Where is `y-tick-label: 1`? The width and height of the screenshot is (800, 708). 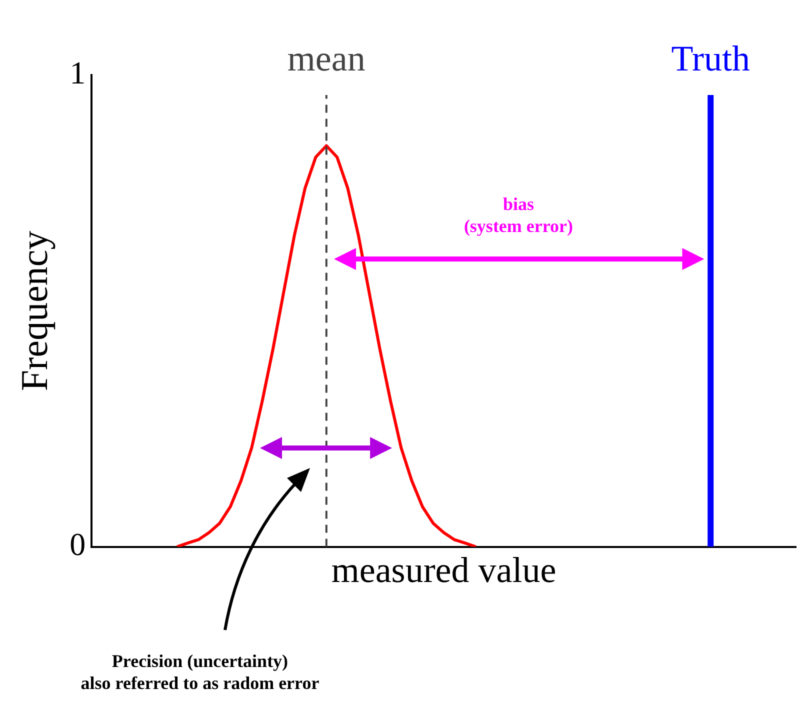
y-tick-label: 1 is located at coordinates (78, 72).